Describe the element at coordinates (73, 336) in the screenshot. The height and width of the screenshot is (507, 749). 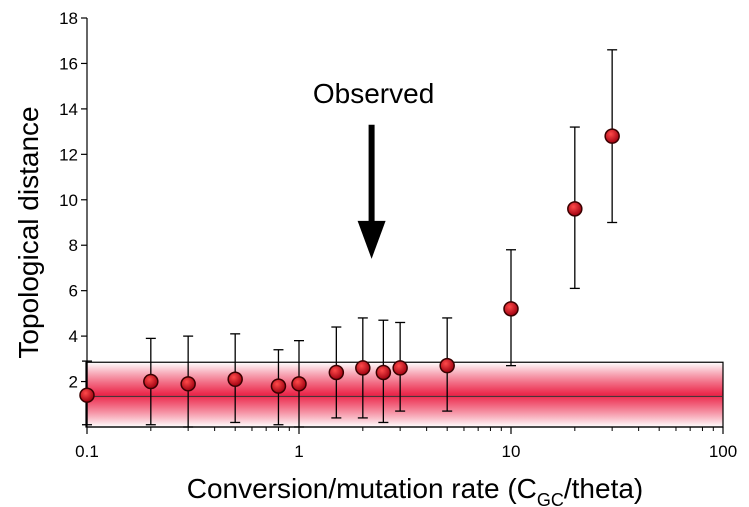
I see `y-tick-label: 4` at that location.